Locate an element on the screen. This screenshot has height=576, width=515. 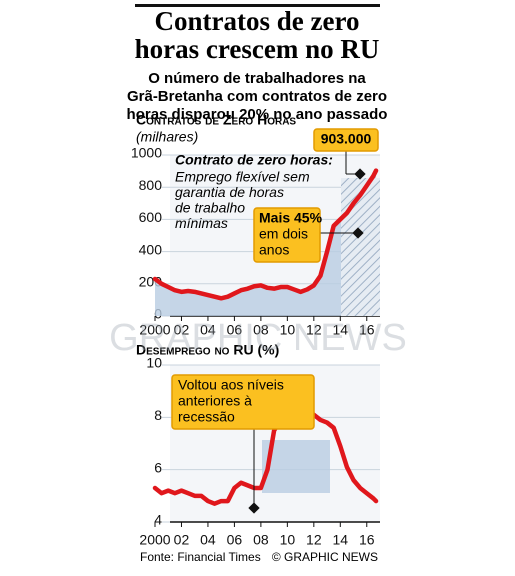
hatch-region is located at coordinates (360, 247).